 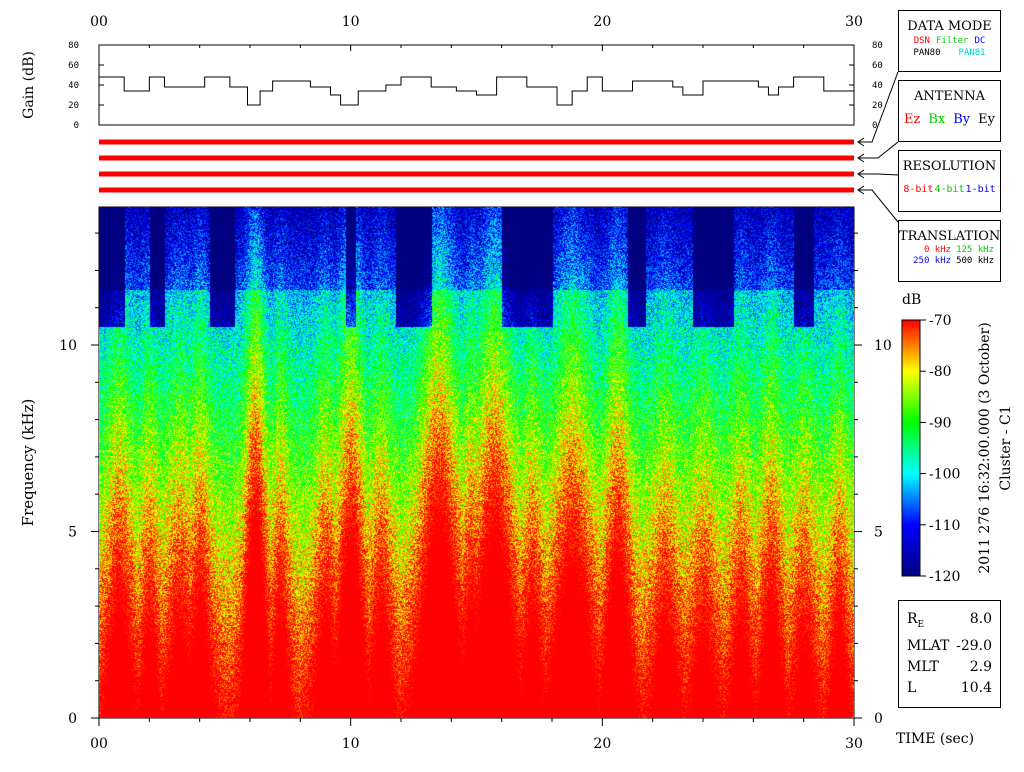 What do you see at coordinates (949, 26) in the screenshot?
I see `data-mode-title: DATA MODE` at bounding box center [949, 26].